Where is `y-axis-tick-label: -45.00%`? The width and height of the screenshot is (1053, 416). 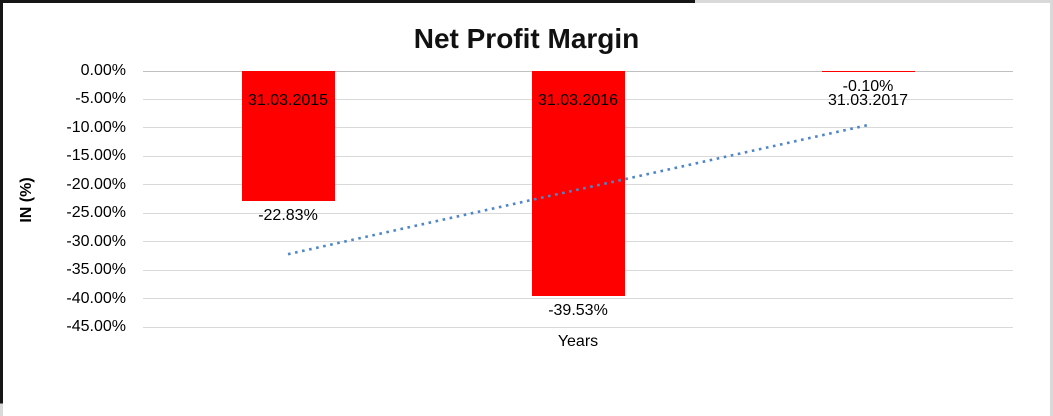
y-axis-tick-label: -45.00% is located at coordinates (96, 326).